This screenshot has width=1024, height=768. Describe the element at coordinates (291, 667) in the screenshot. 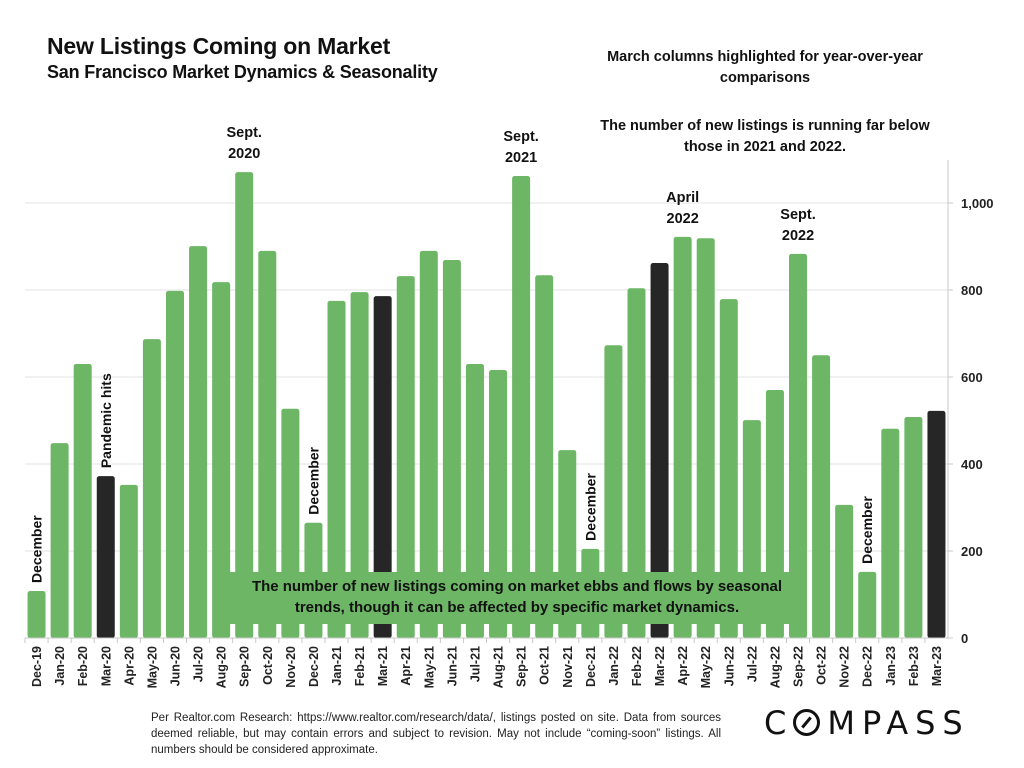

I see `x-tick-label: Nov-20` at that location.